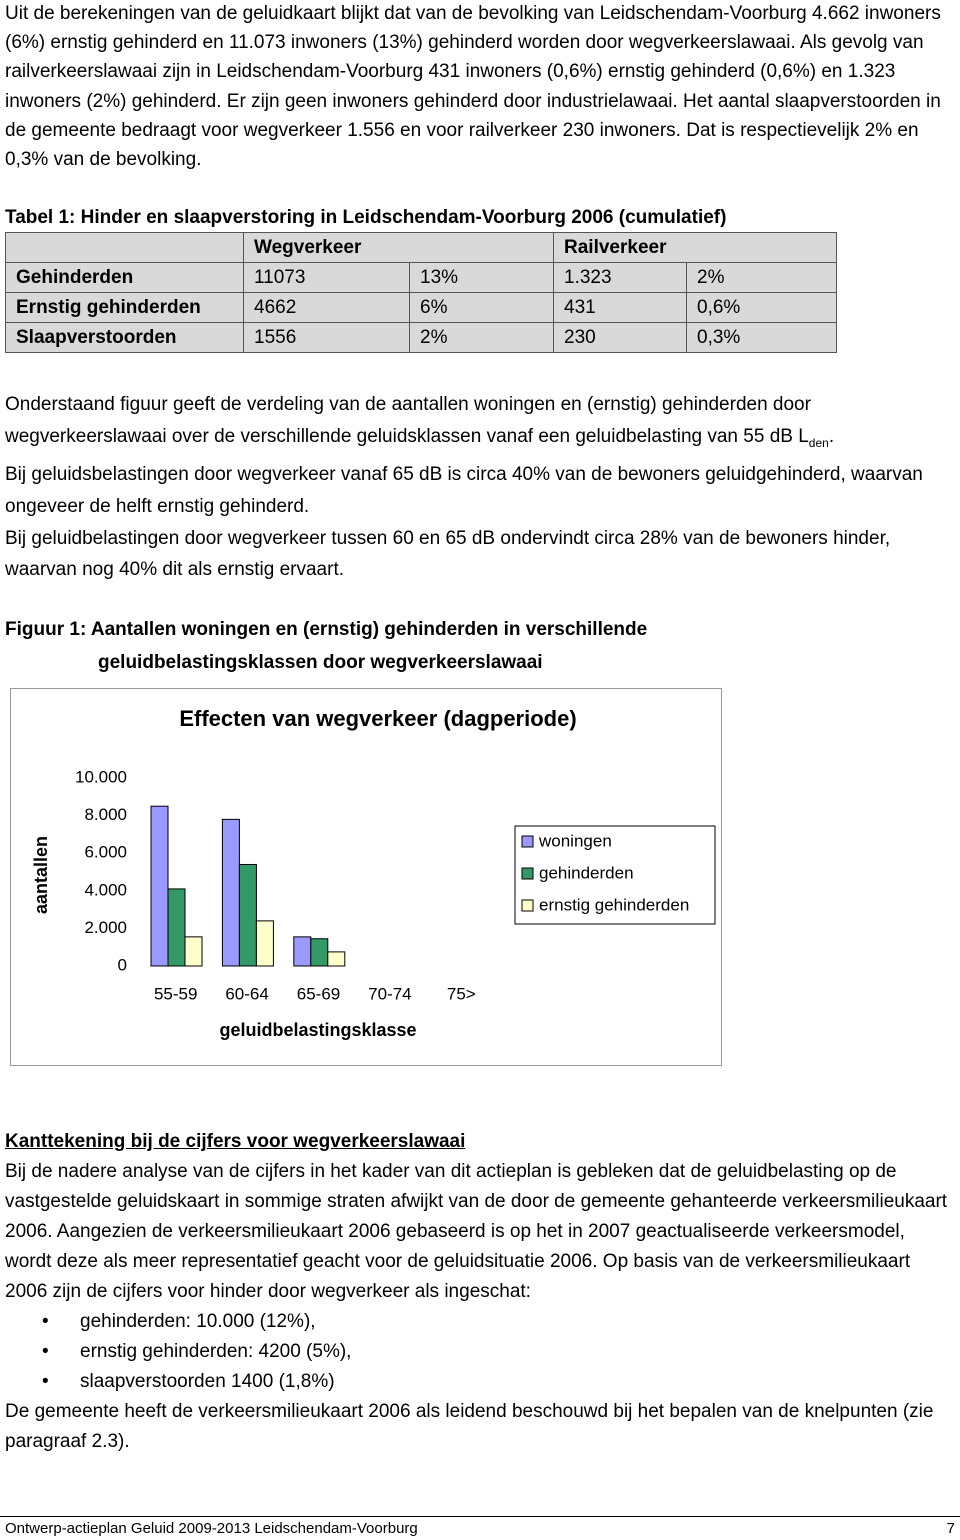 This screenshot has height=1540, width=960. I want to click on x-axis-label: geluidbelastingsklasse, so click(317, 1030).